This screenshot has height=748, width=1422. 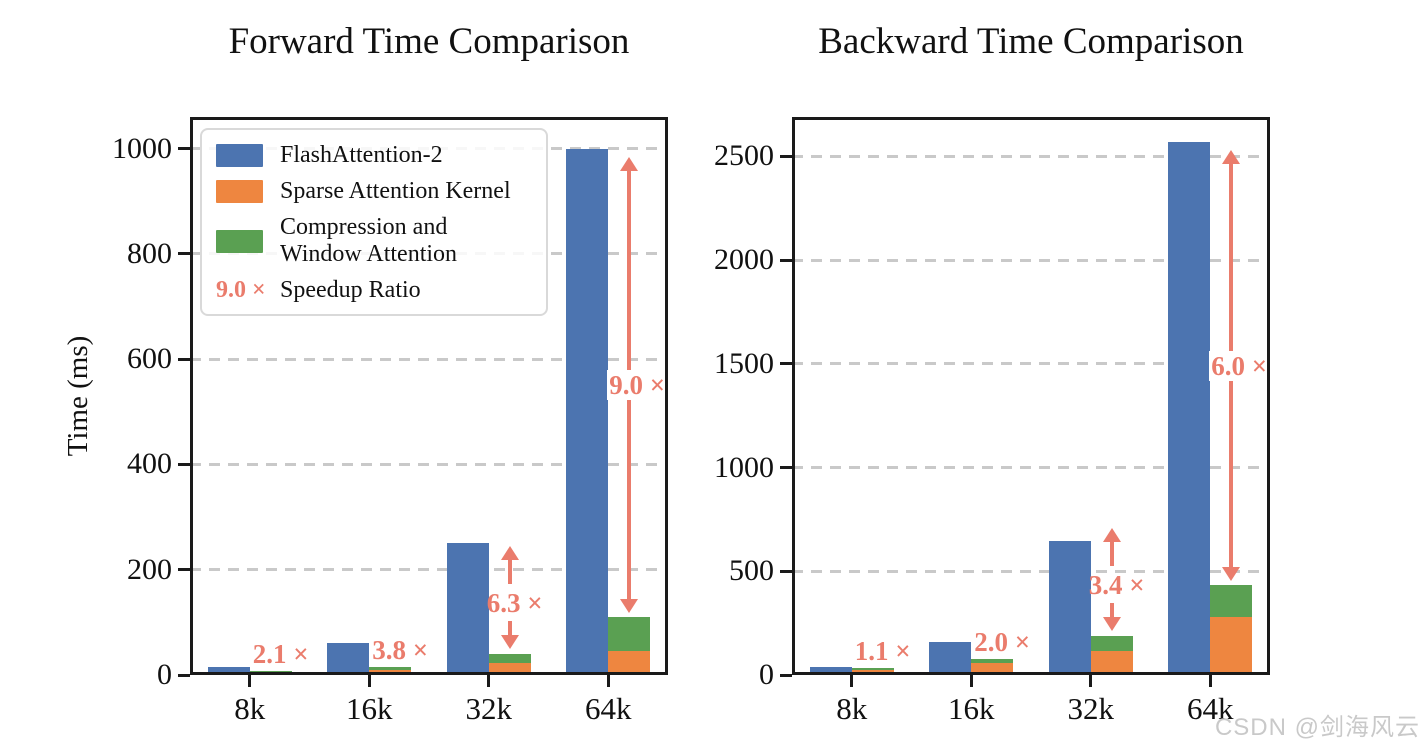 I want to click on legend-label: Speedup Ratio, so click(x=350, y=290).